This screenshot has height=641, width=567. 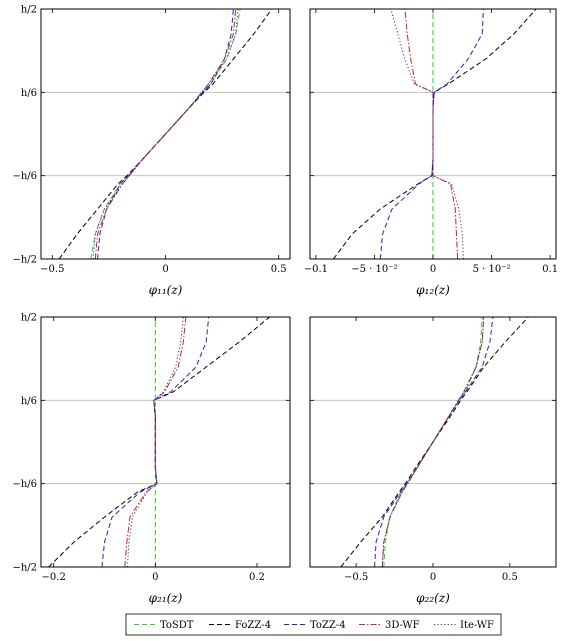 What do you see at coordinates (54, 577) in the screenshot?
I see `x-tick-label: −0.2` at bounding box center [54, 577].